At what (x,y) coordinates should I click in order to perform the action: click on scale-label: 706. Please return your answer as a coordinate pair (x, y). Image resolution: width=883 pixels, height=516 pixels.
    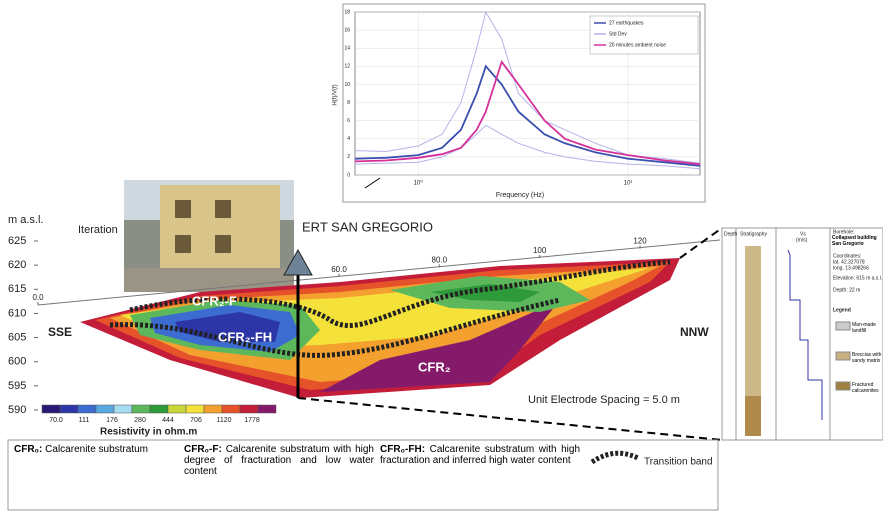
    Looking at the image, I should click on (196, 420).